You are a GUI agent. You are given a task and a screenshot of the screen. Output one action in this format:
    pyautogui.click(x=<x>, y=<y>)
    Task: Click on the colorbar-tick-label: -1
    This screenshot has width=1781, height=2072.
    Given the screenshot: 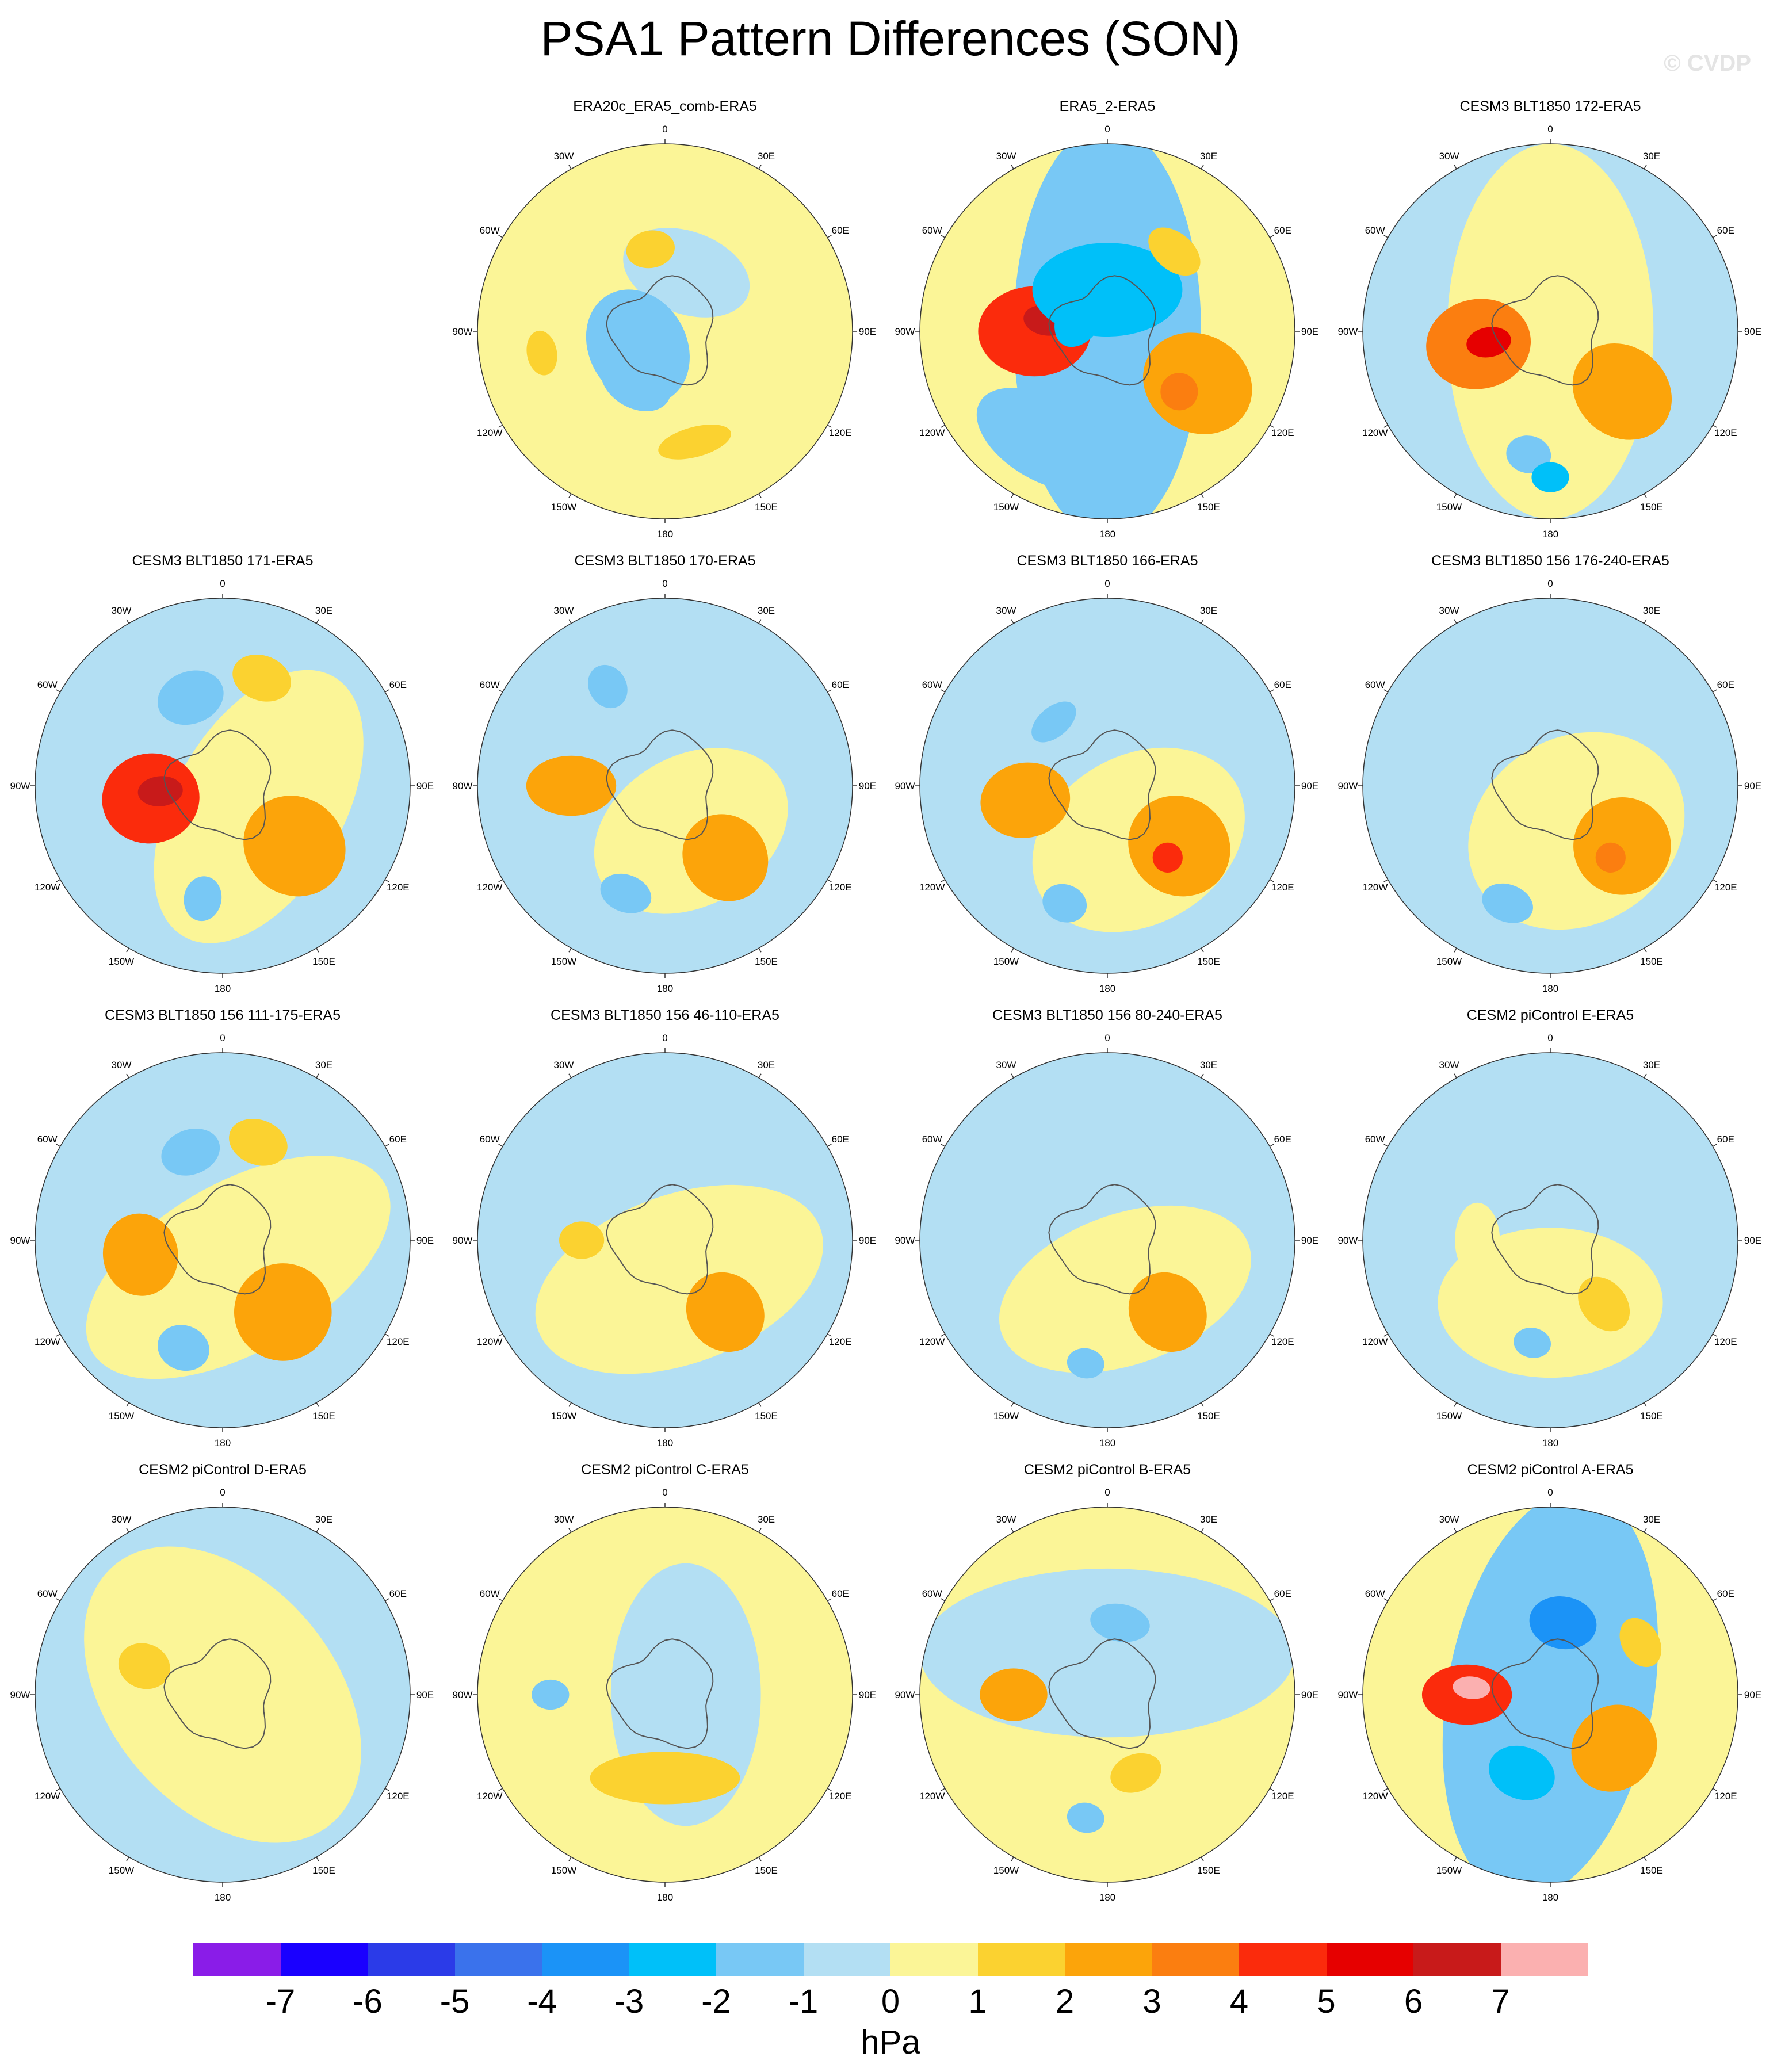 What is the action you would take?
    pyautogui.click(x=804, y=2002)
    